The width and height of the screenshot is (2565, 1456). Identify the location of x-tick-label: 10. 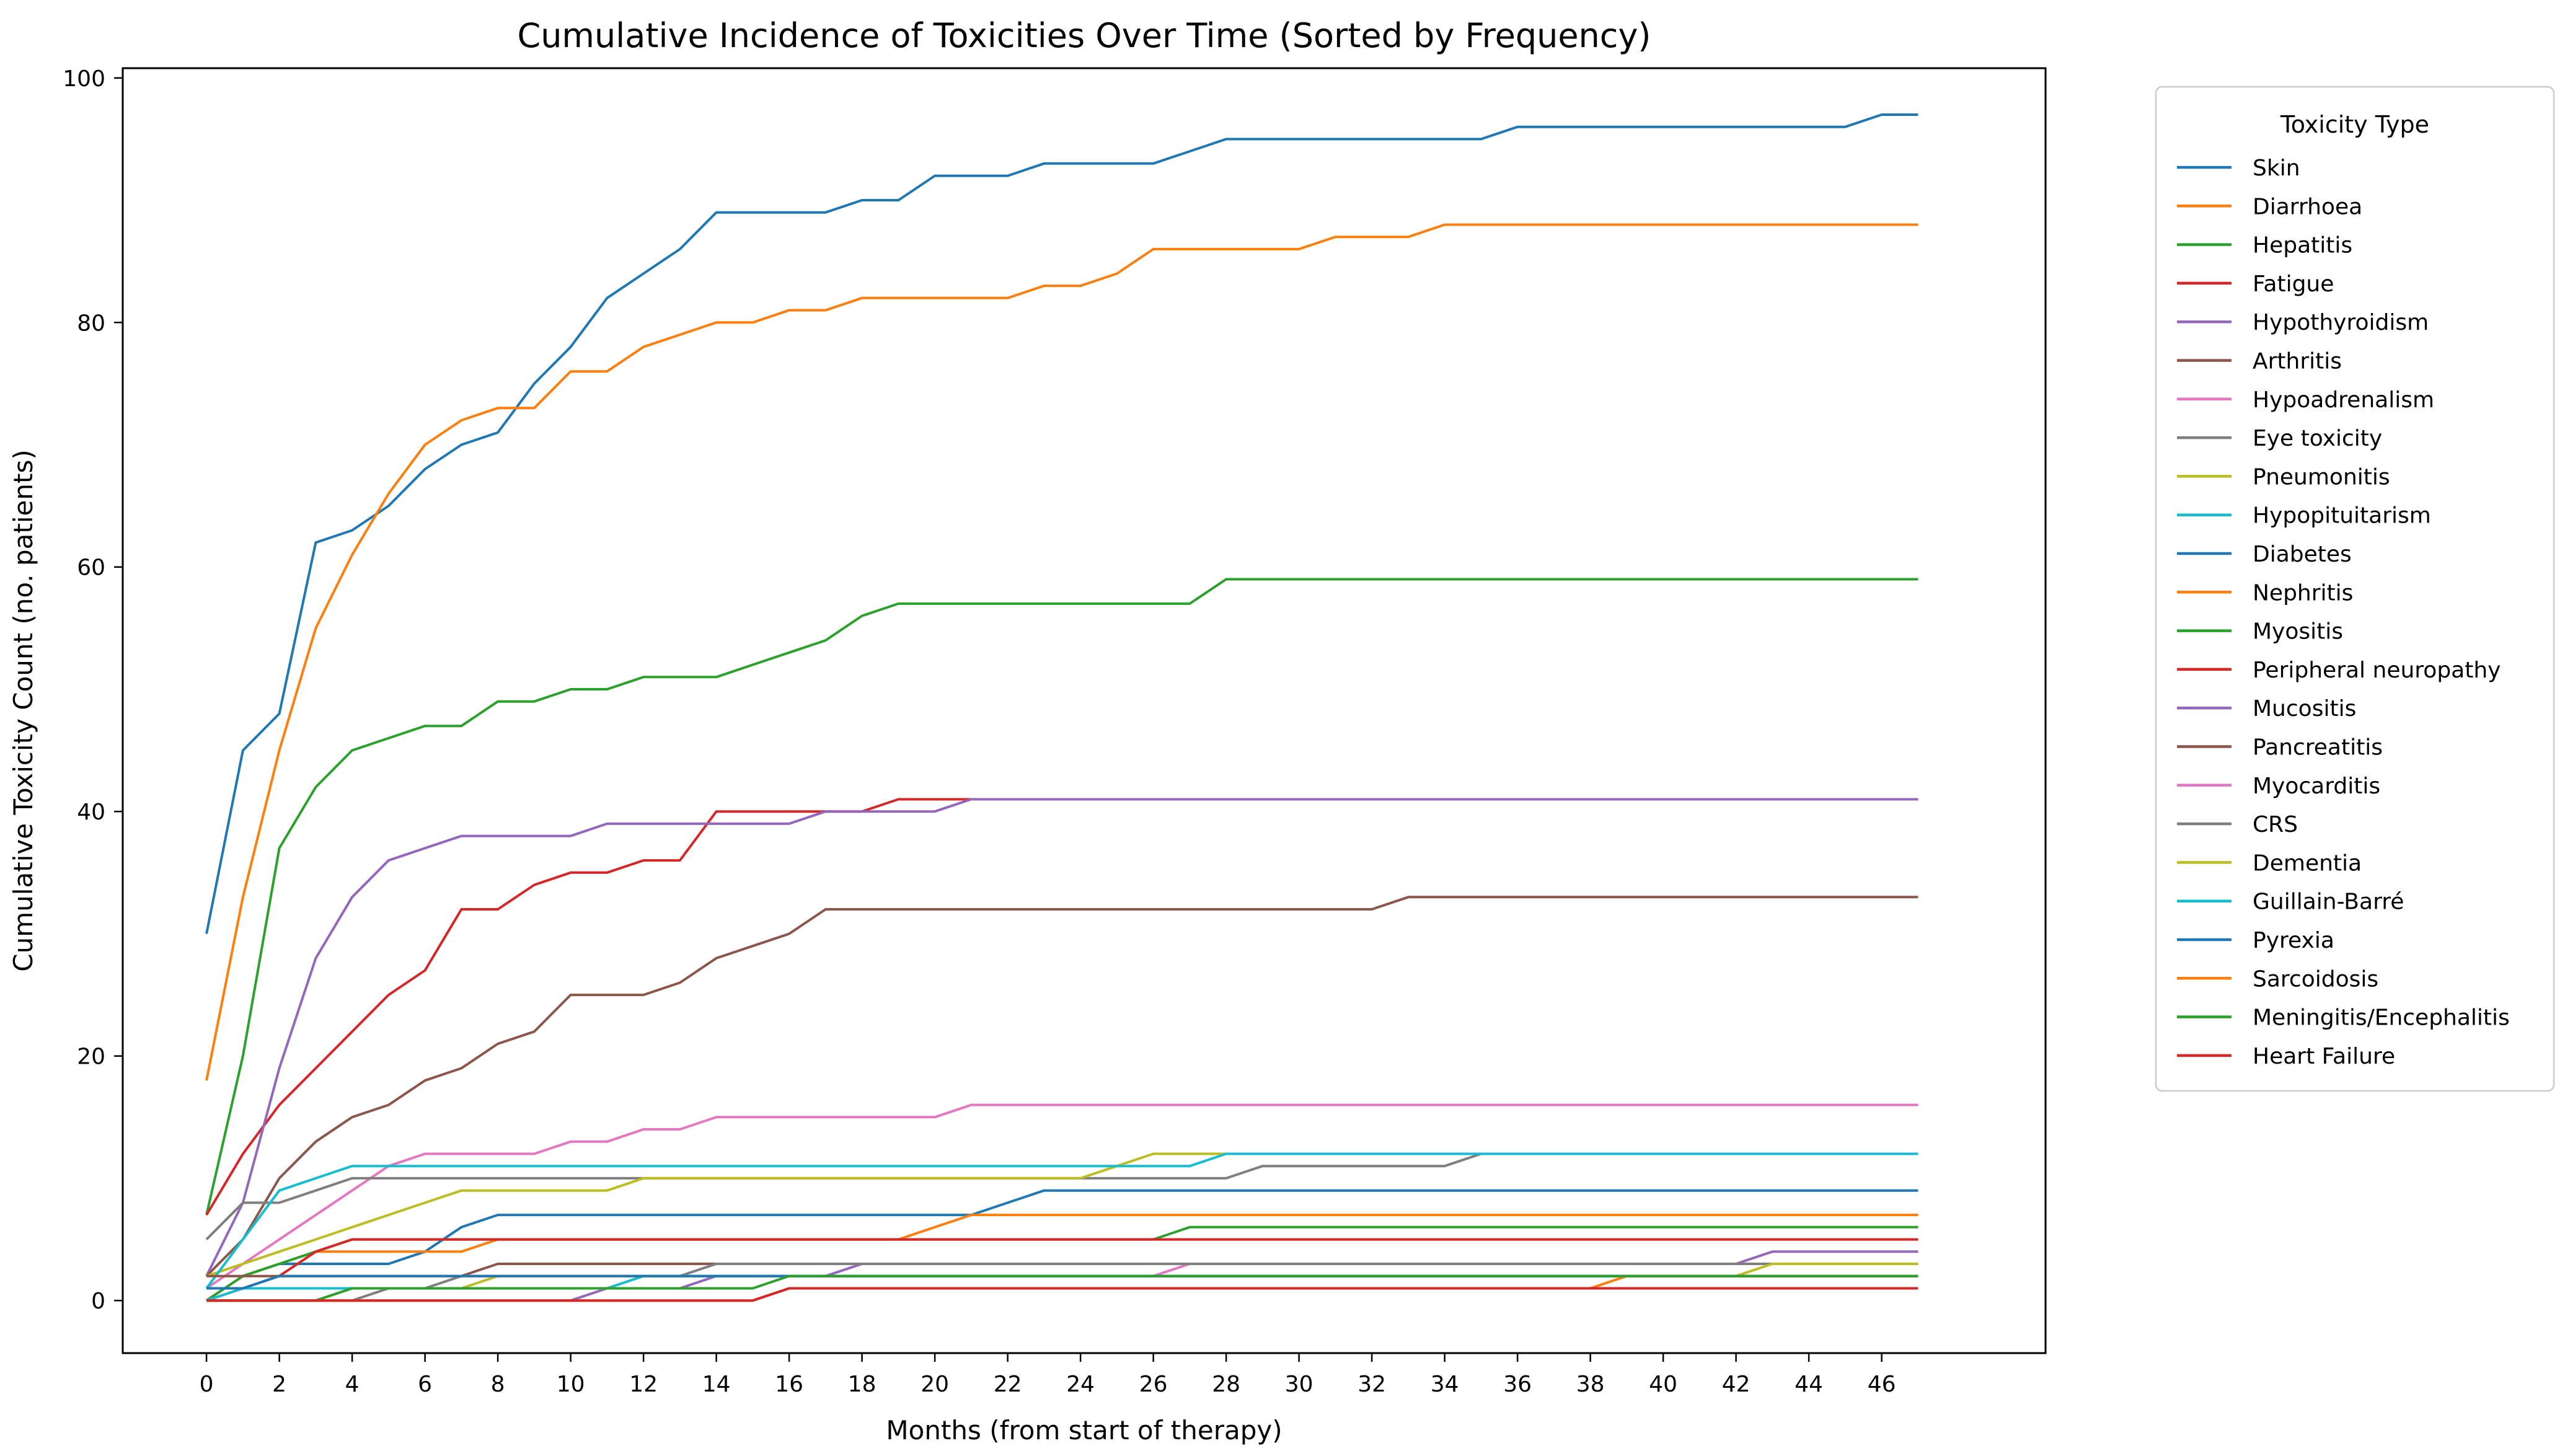
(571, 1384).